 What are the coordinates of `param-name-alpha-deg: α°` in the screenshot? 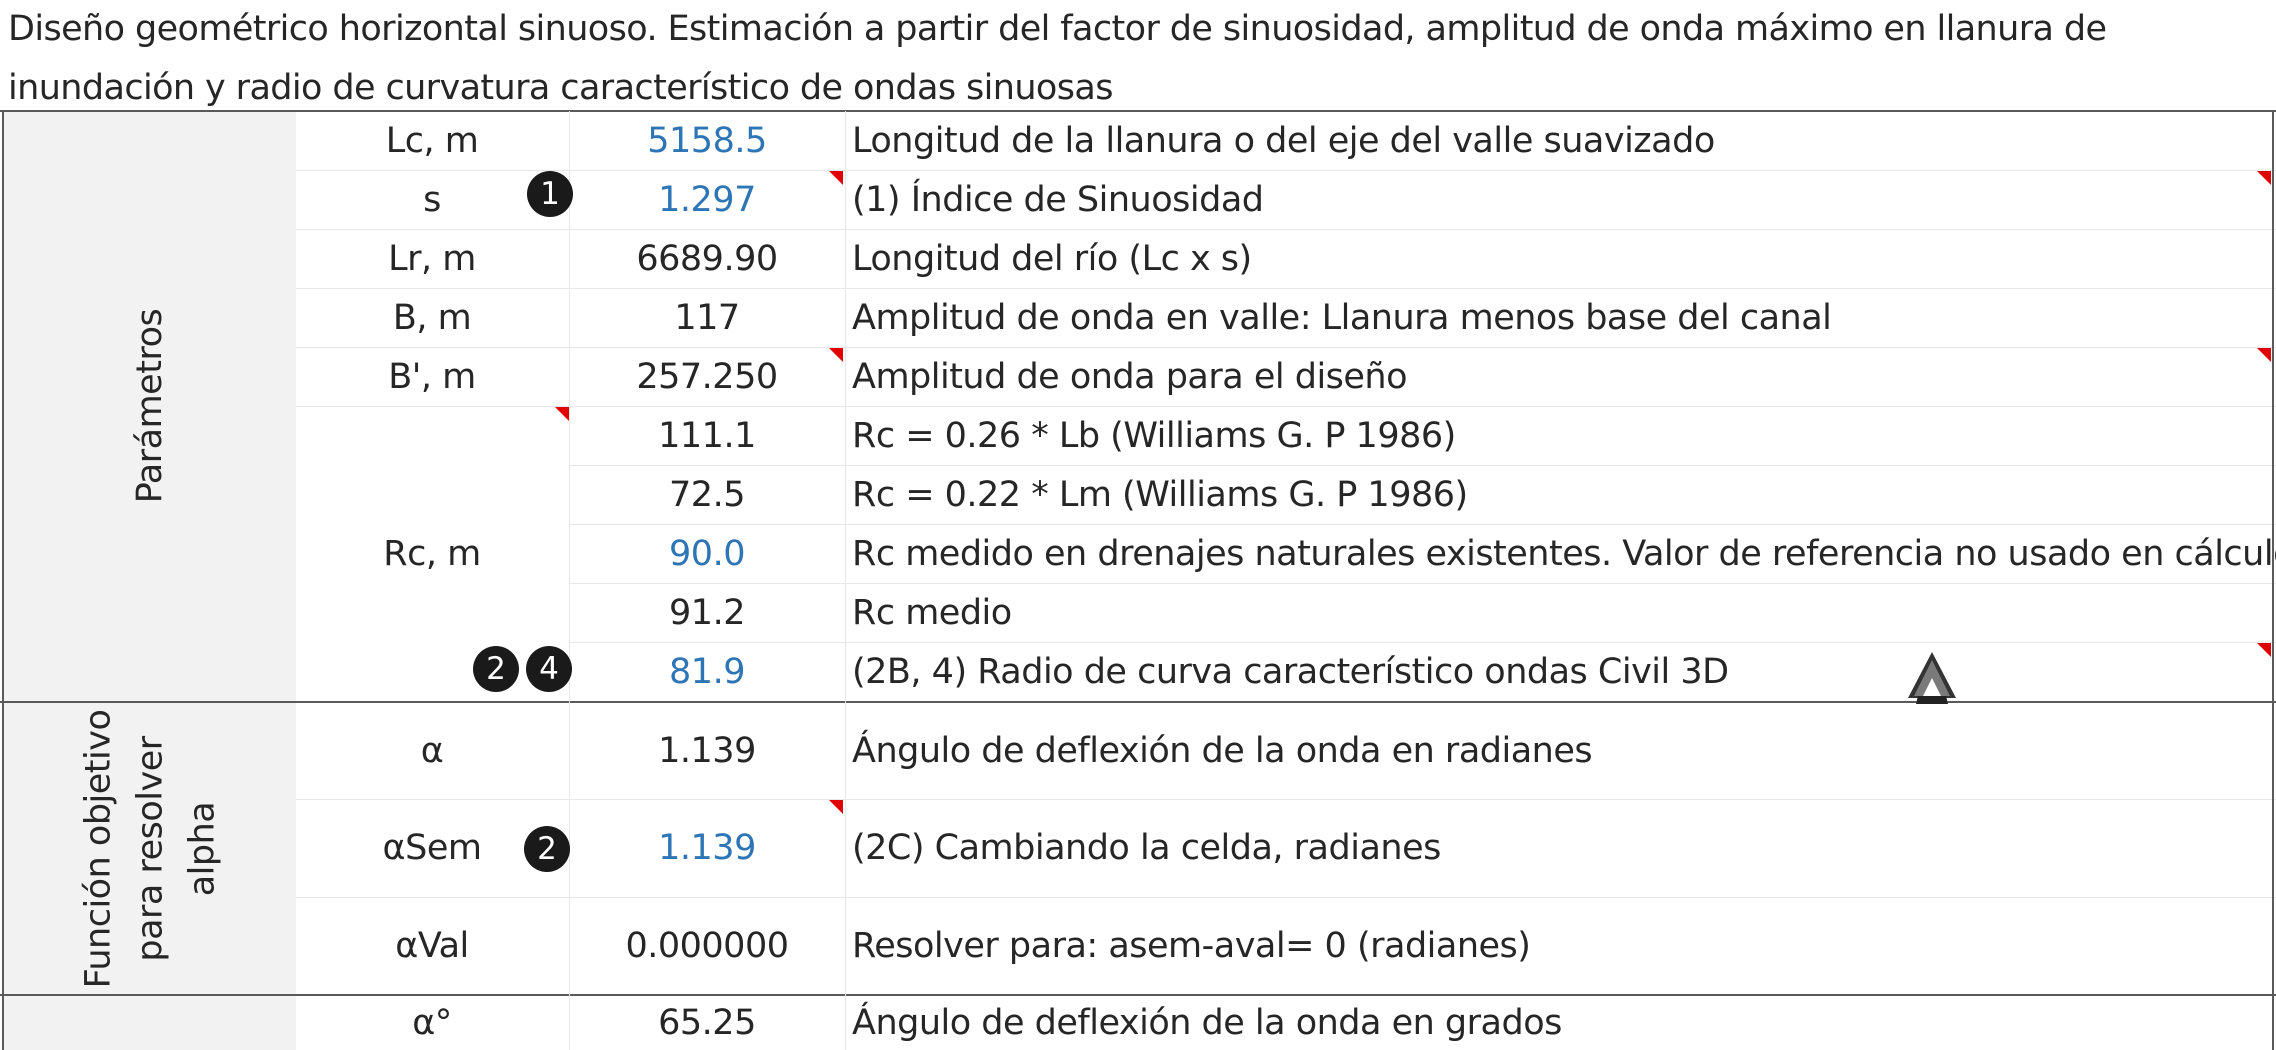 It's located at (432, 1023).